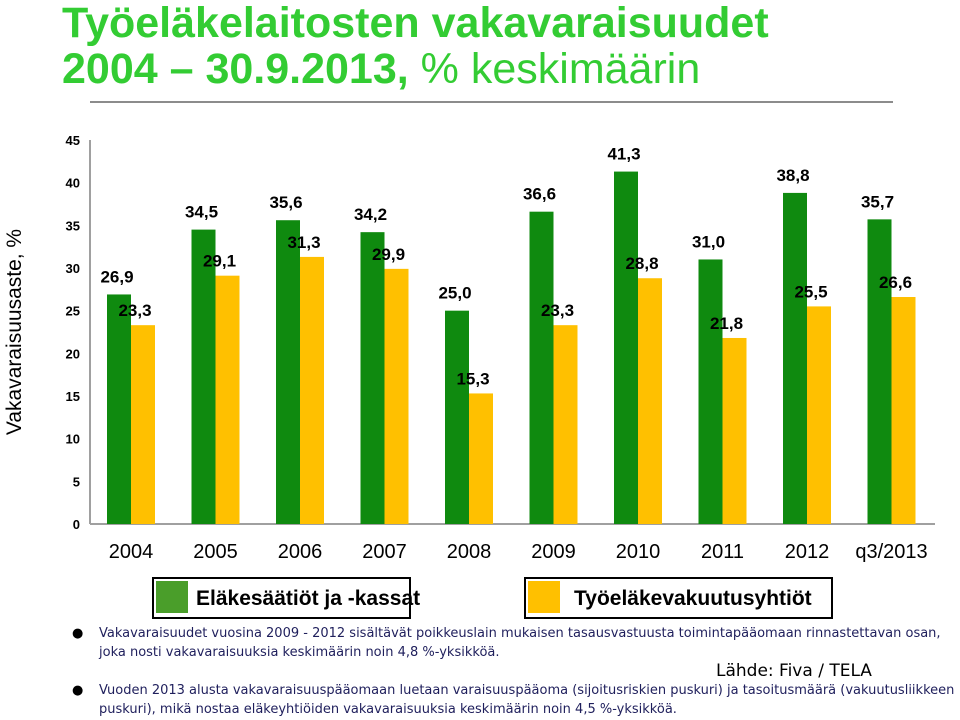  Describe the element at coordinates (807, 552) in the screenshot. I see `x-tick-label: 2012` at that location.